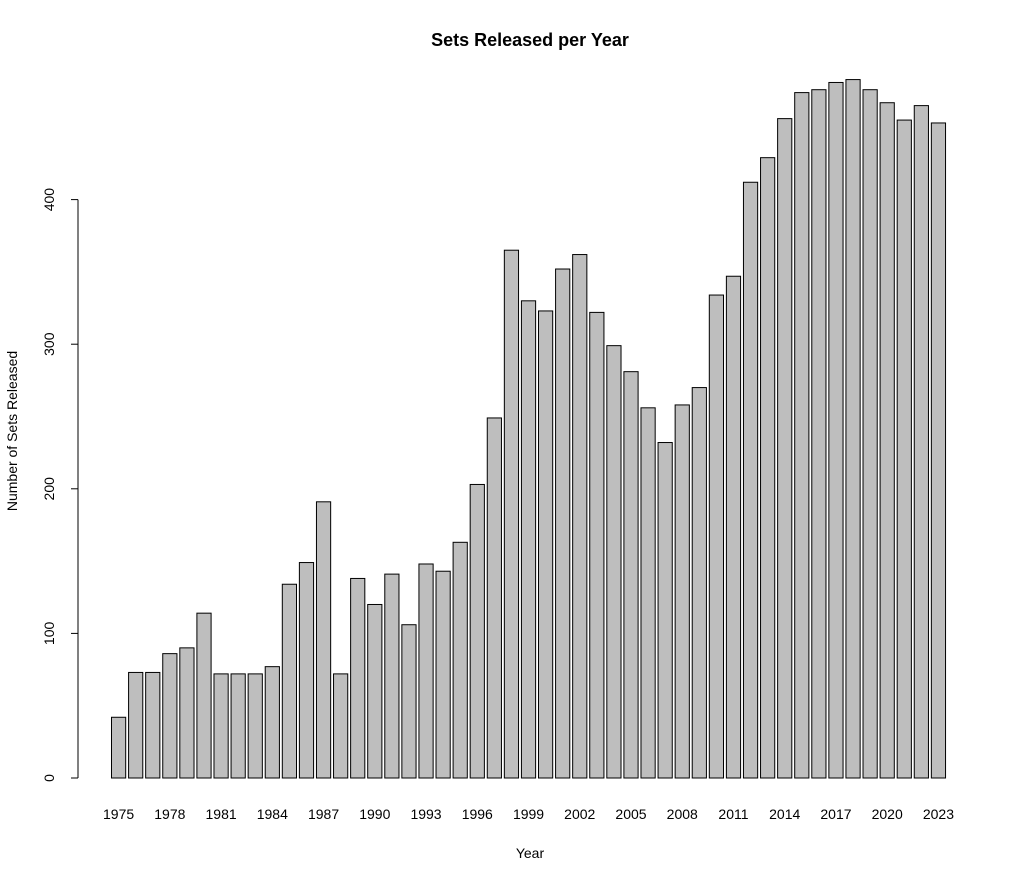  What do you see at coordinates (887, 814) in the screenshot?
I see `x-tick-label-2020: 2020` at bounding box center [887, 814].